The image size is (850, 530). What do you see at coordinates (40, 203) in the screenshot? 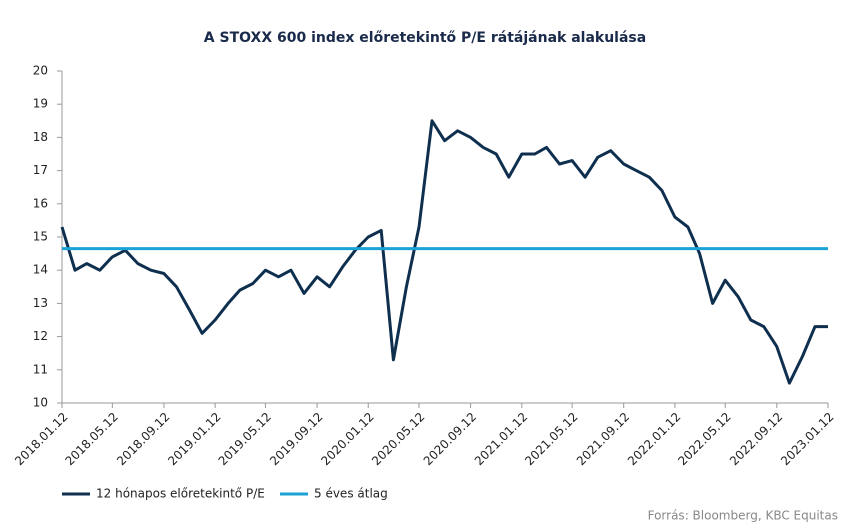
I see `y-tick-label: 16` at bounding box center [40, 203].